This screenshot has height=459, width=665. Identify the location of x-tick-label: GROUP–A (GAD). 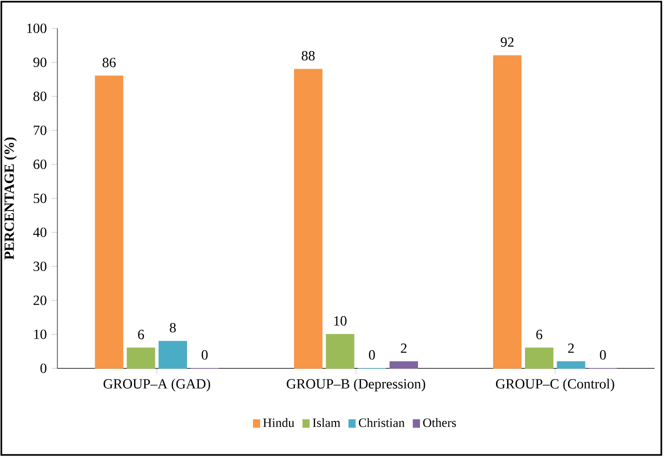
(157, 385).